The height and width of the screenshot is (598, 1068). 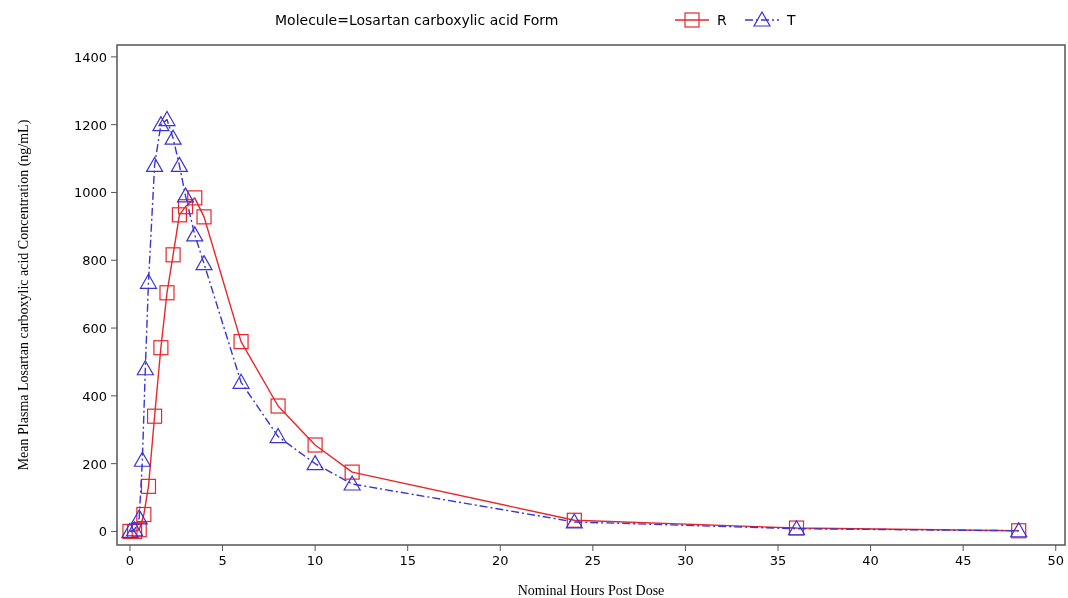 I want to click on x-tick-label: 45, so click(x=963, y=560).